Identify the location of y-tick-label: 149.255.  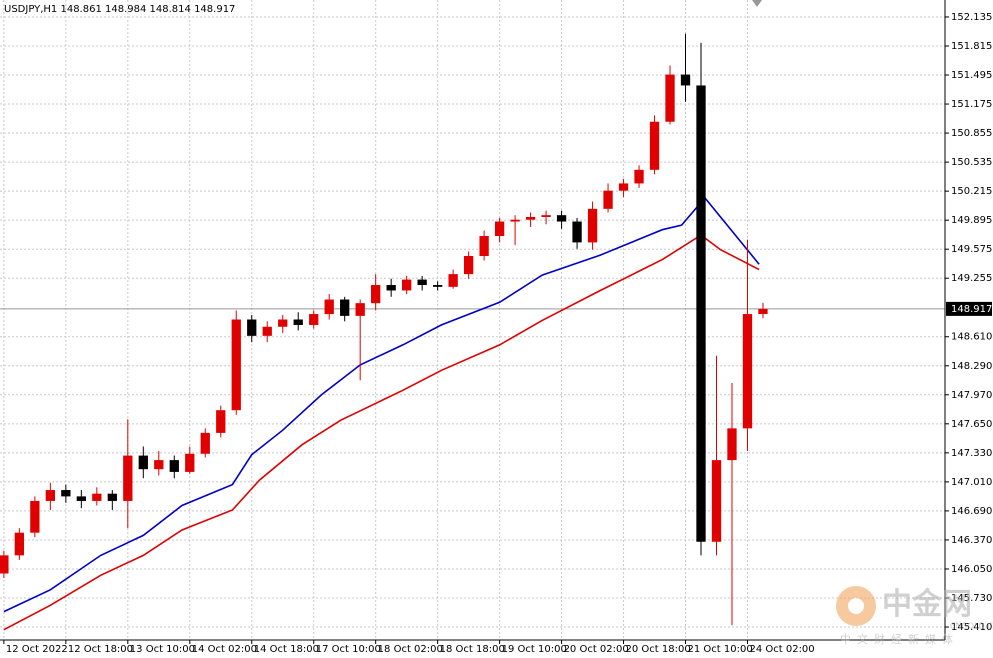
(971, 278).